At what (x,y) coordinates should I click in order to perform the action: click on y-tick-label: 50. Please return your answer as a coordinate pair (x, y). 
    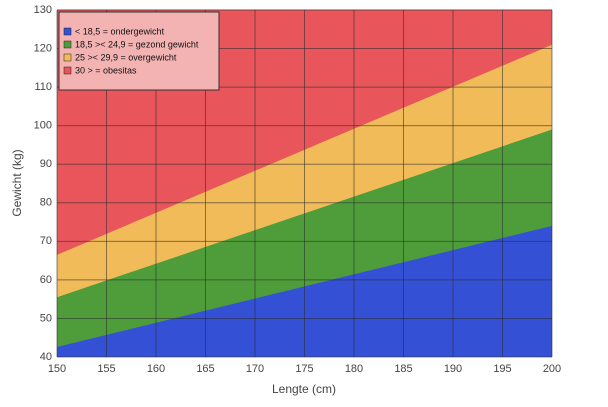
    Looking at the image, I should click on (46, 318).